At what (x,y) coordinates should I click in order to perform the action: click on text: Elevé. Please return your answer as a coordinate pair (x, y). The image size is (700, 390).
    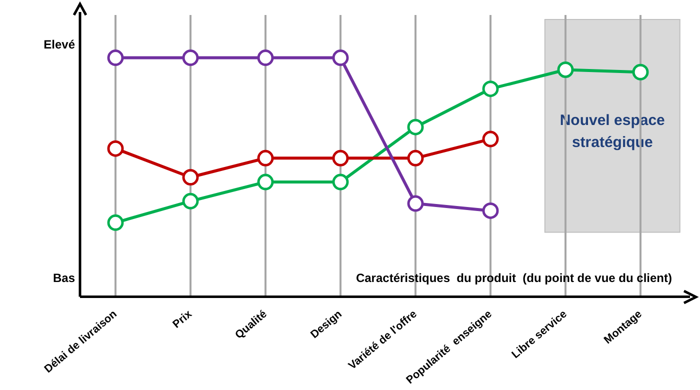
    Looking at the image, I should click on (60, 44).